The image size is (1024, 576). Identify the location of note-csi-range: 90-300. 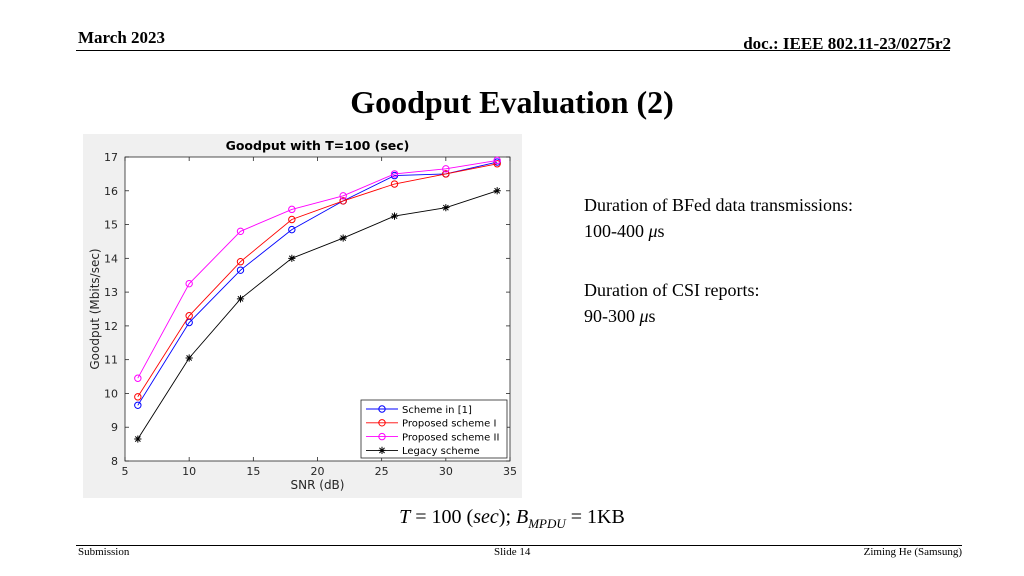
(612, 316).